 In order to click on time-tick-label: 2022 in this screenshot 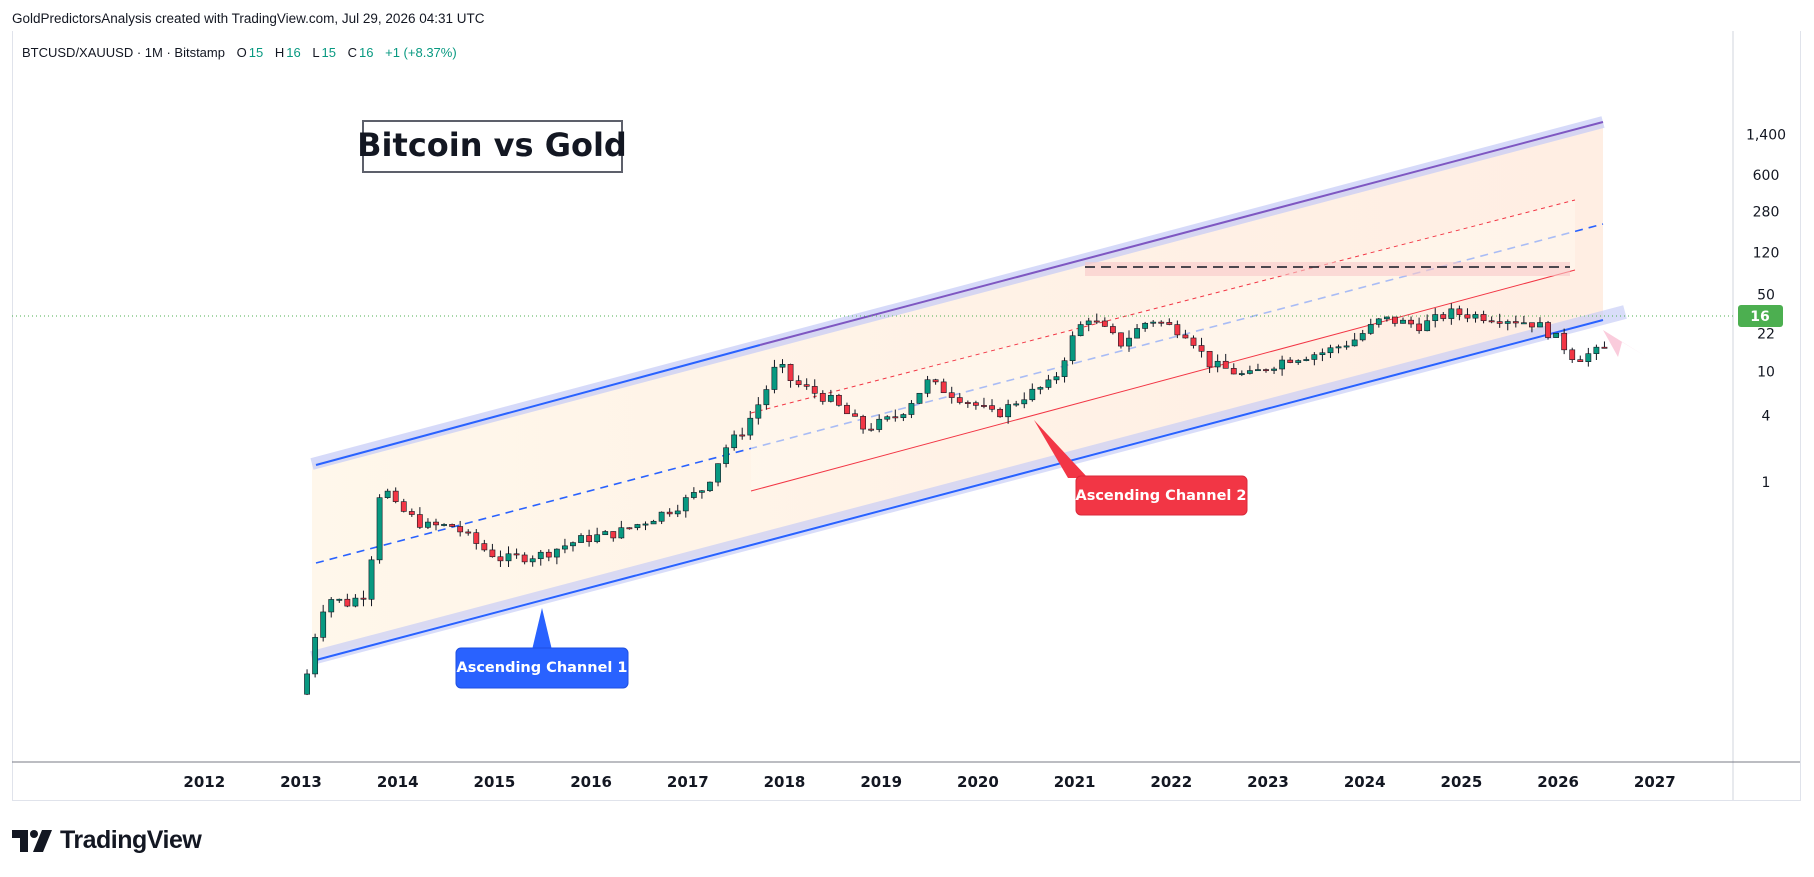, I will do `click(1171, 782)`.